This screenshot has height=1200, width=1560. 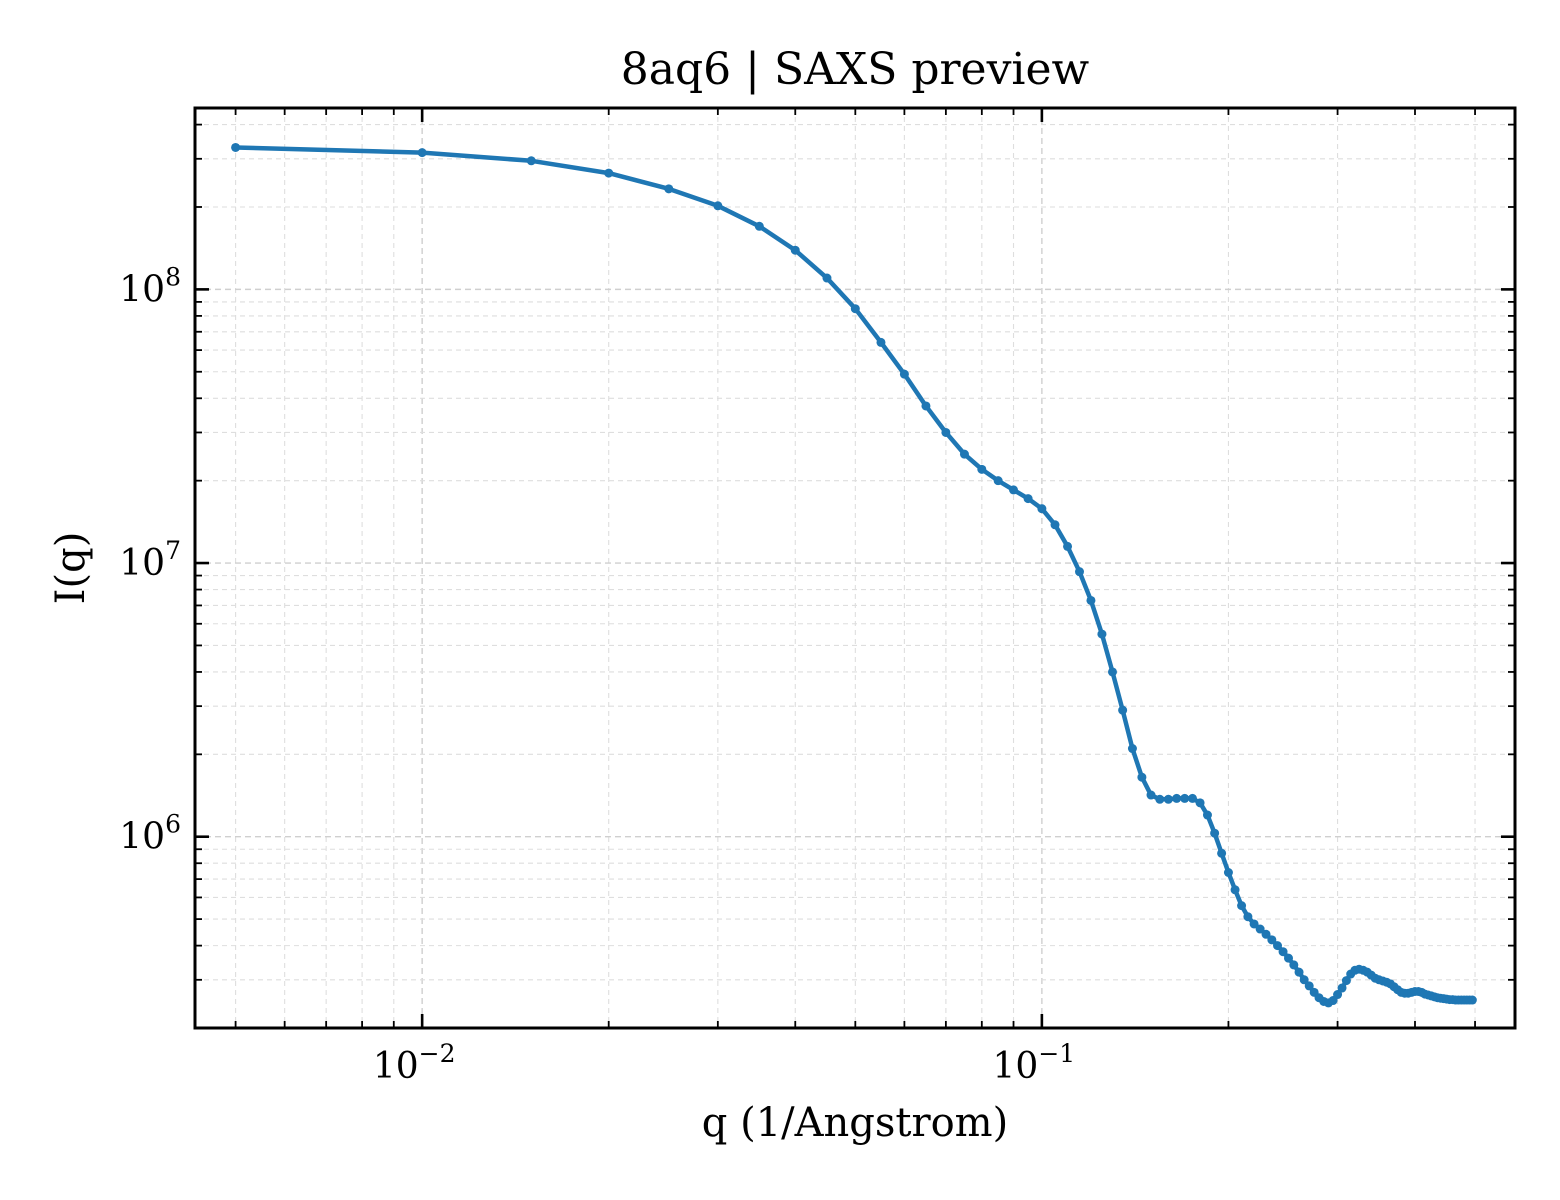 What do you see at coordinates (1034, 1063) in the screenshot?
I see `x-tick-label: 10⁻¹` at bounding box center [1034, 1063].